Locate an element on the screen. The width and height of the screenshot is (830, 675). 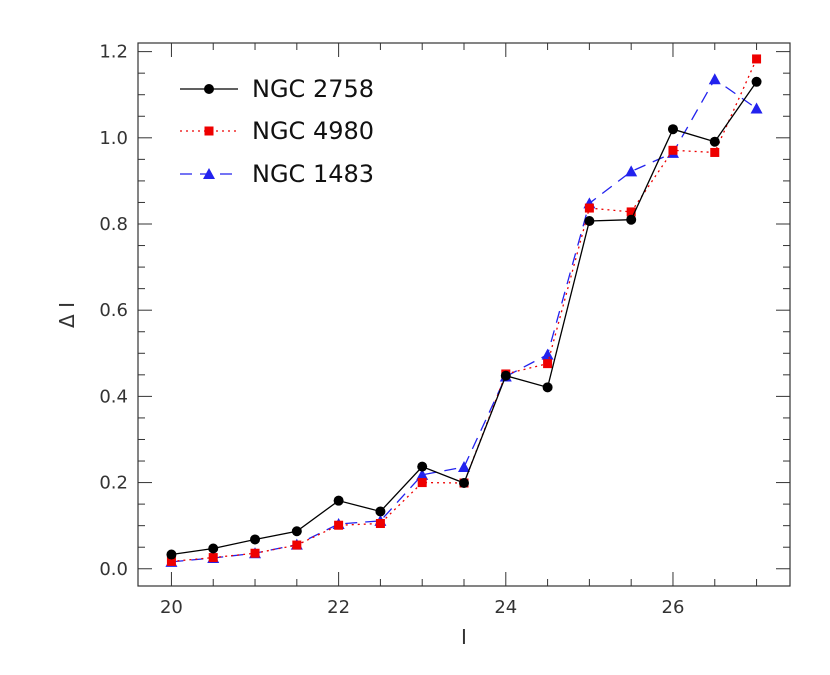
legend-label-ngc-4980: NGC 4980 is located at coordinates (313, 131).